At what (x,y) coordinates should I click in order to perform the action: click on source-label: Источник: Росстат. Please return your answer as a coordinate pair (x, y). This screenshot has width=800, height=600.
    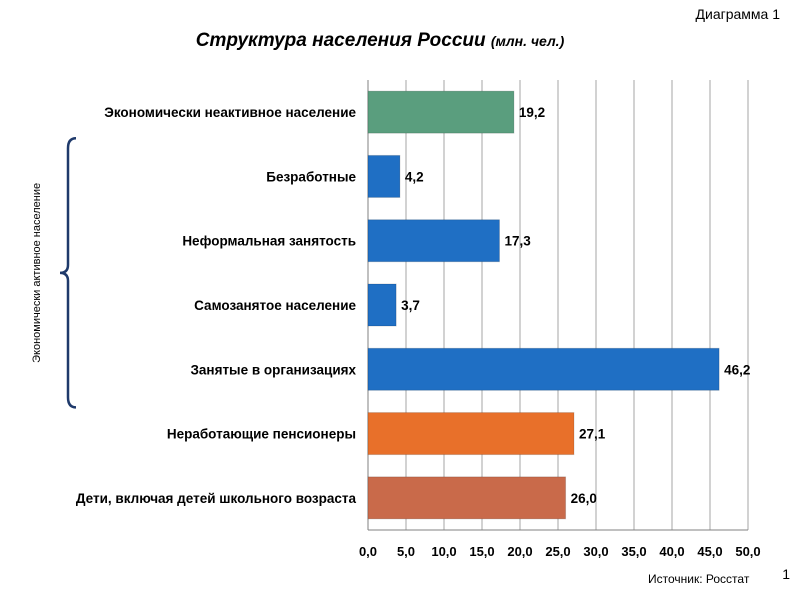
    Looking at the image, I should click on (699, 579).